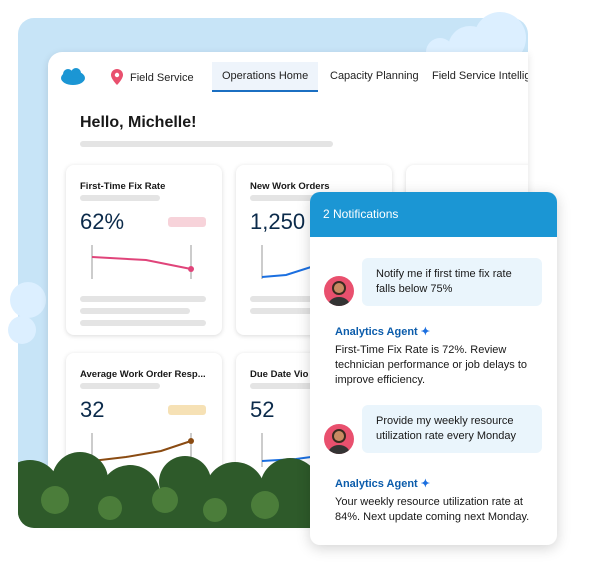 This screenshot has width=600, height=566. What do you see at coordinates (162, 78) in the screenshot?
I see `app-name: Field Service` at bounding box center [162, 78].